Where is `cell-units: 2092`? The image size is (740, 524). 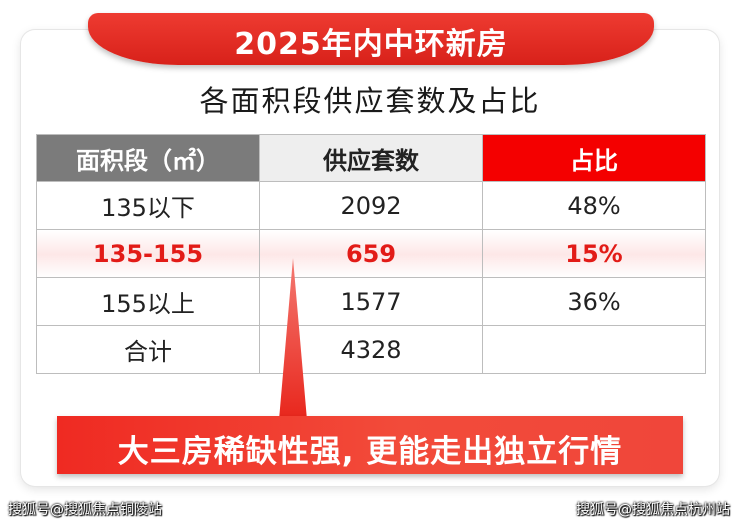 cell-units: 2092 is located at coordinates (371, 205).